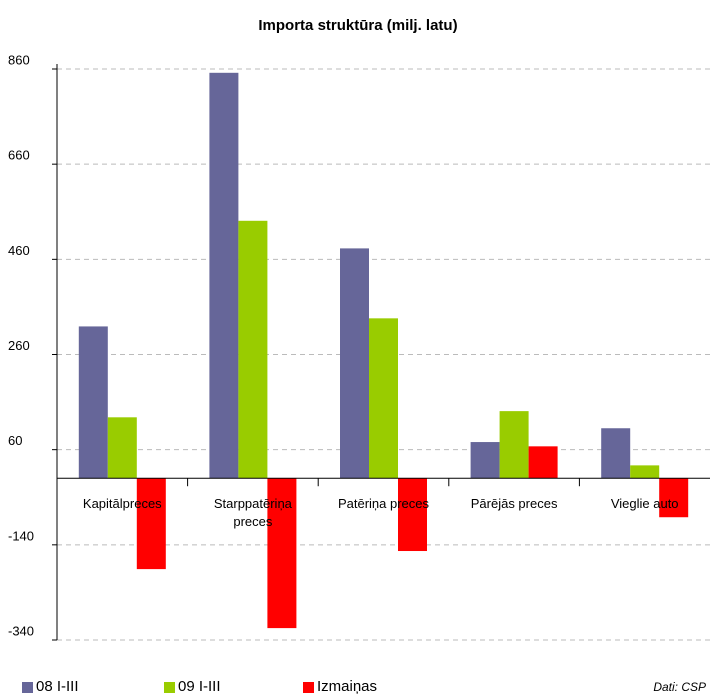 This screenshot has height=695, width=710. Describe the element at coordinates (19, 250) in the screenshot. I see `y-tick-label: 460` at that location.